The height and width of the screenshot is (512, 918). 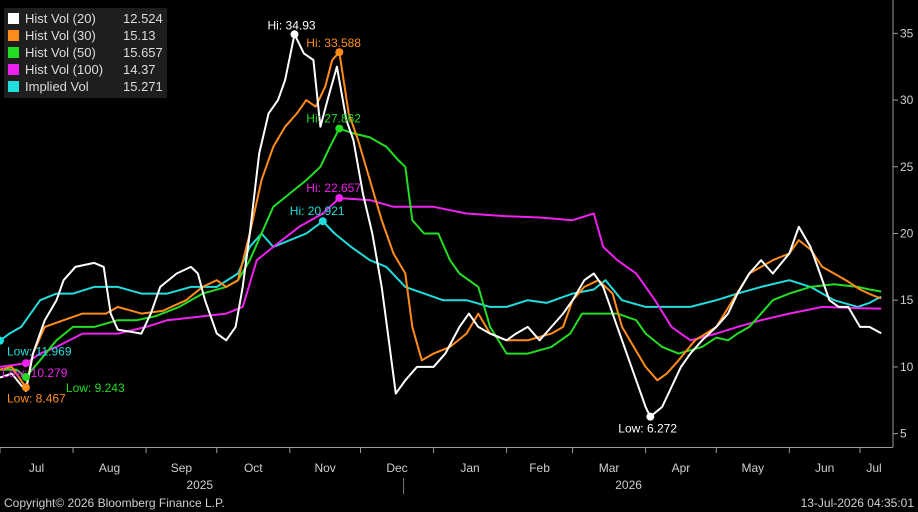 I want to click on annotation-label: Hi: 20.921, so click(x=317, y=211).